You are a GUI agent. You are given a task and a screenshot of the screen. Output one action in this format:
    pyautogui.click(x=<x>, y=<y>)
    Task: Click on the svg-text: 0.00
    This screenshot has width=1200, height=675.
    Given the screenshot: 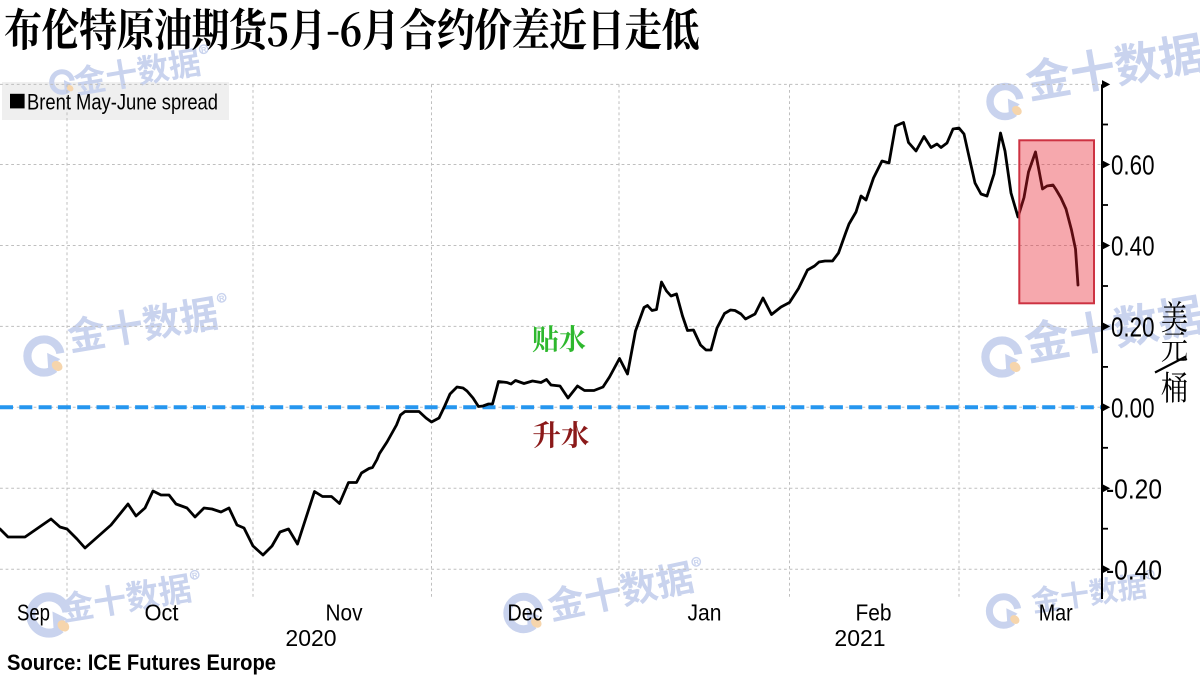 What is the action you would take?
    pyautogui.click(x=1133, y=408)
    